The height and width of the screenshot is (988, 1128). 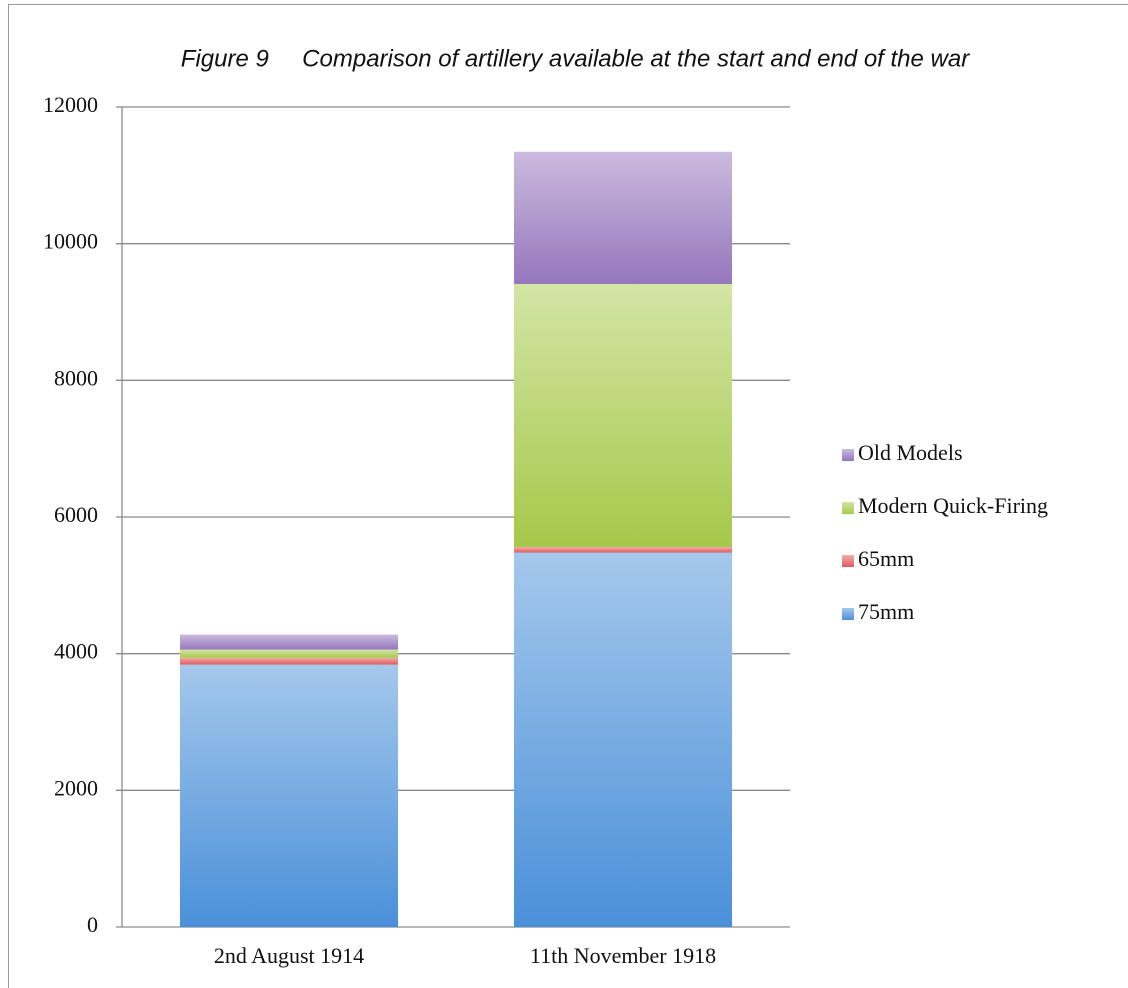 I want to click on y-tick-label: 2000, so click(x=76, y=787).